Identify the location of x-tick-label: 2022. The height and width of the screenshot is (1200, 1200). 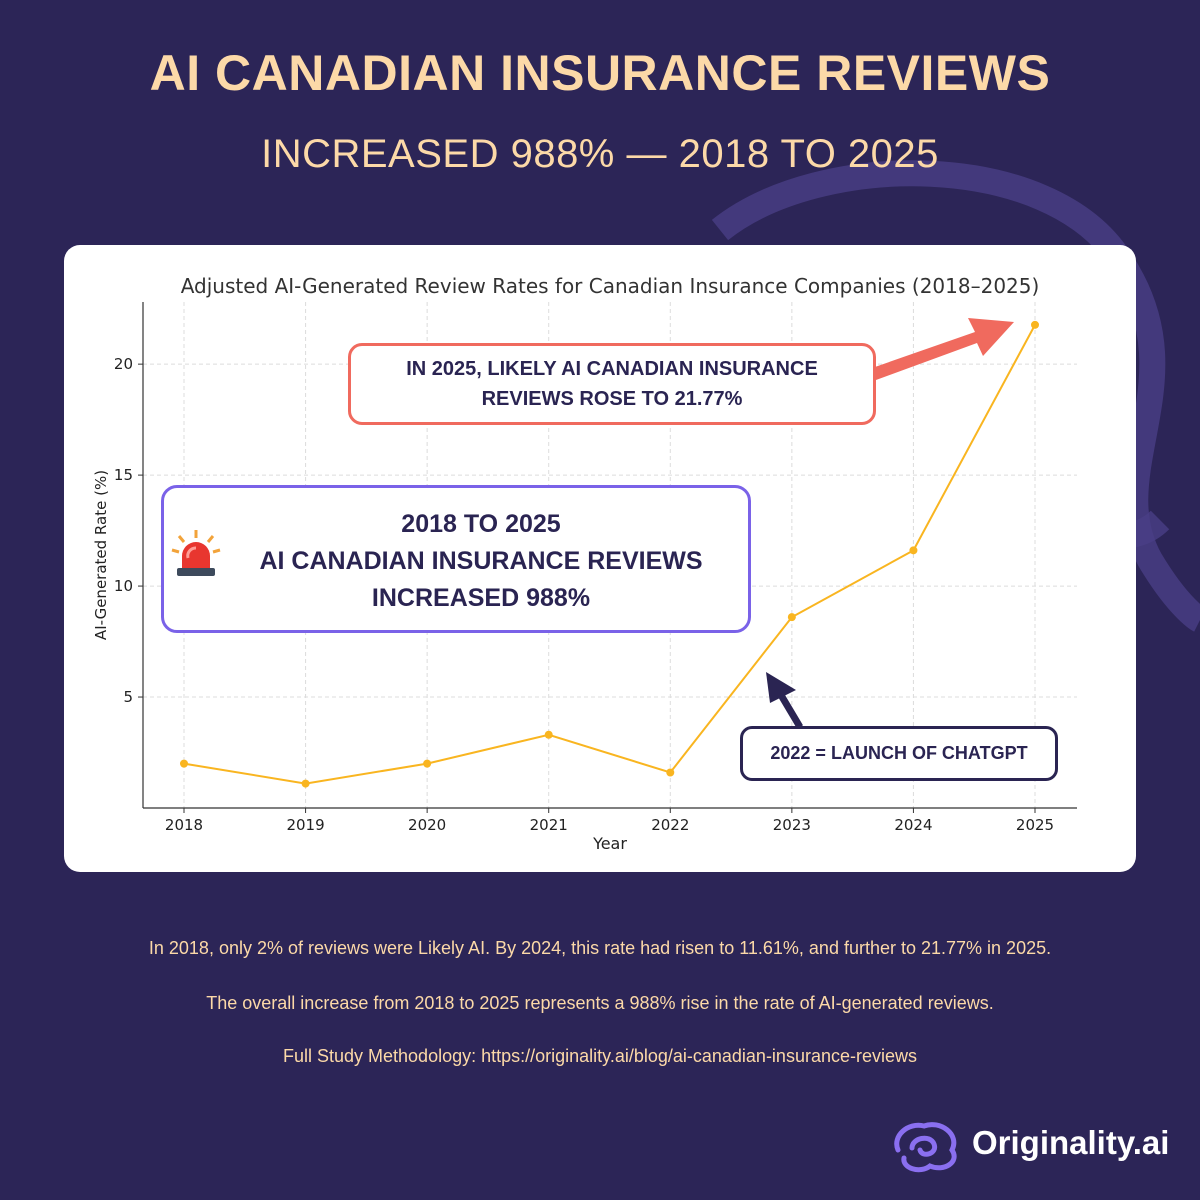
(670, 825).